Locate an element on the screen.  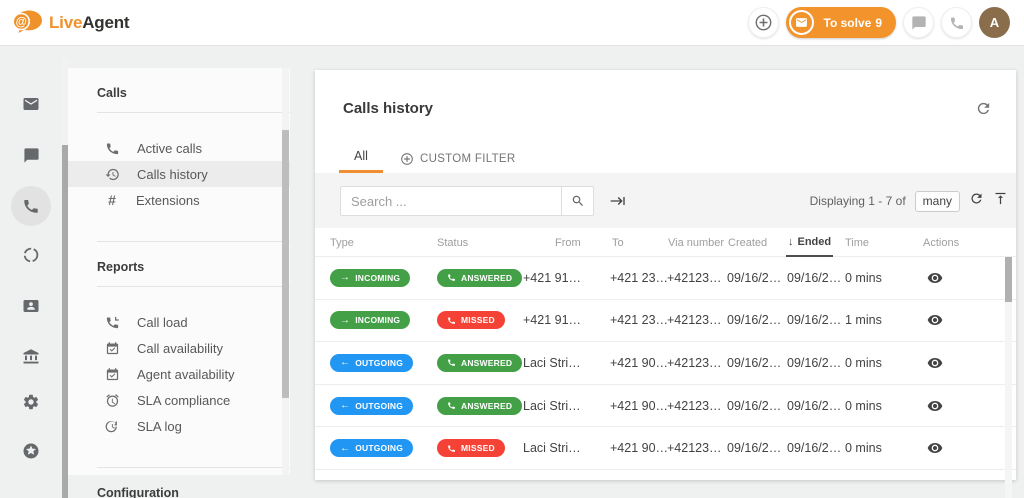
sidebar-item-tickets is located at coordinates (31, 104).